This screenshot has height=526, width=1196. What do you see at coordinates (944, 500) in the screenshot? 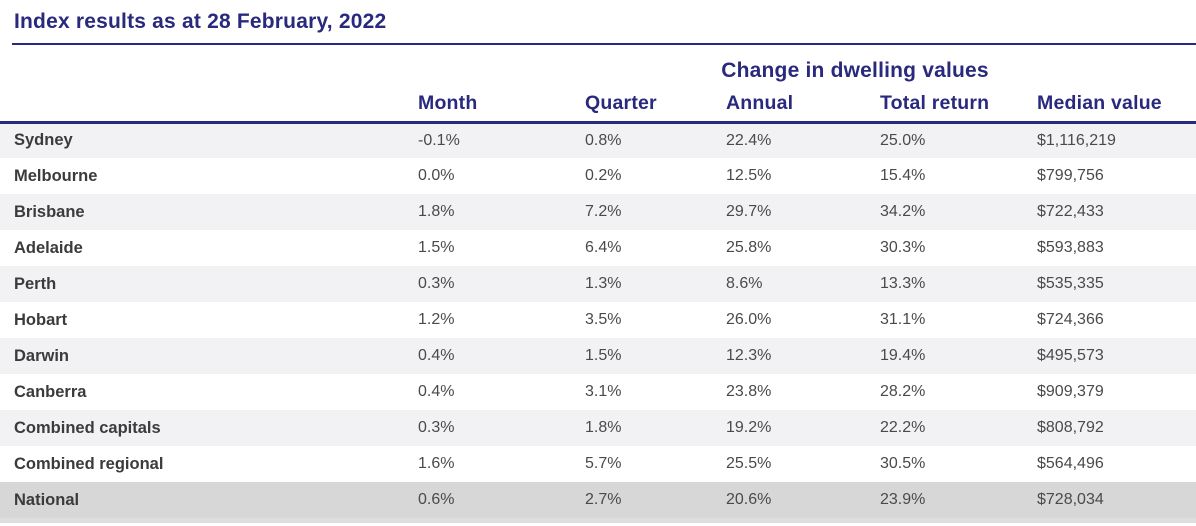
I see `cell-total-return: 23.9%` at bounding box center [944, 500].